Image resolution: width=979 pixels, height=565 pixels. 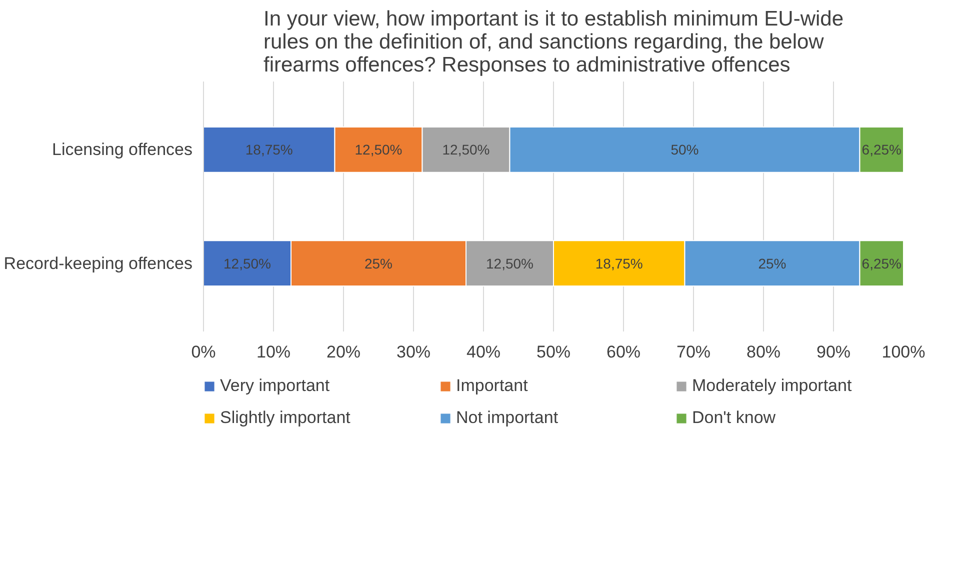 I want to click on data-label: 50%, so click(x=684, y=150).